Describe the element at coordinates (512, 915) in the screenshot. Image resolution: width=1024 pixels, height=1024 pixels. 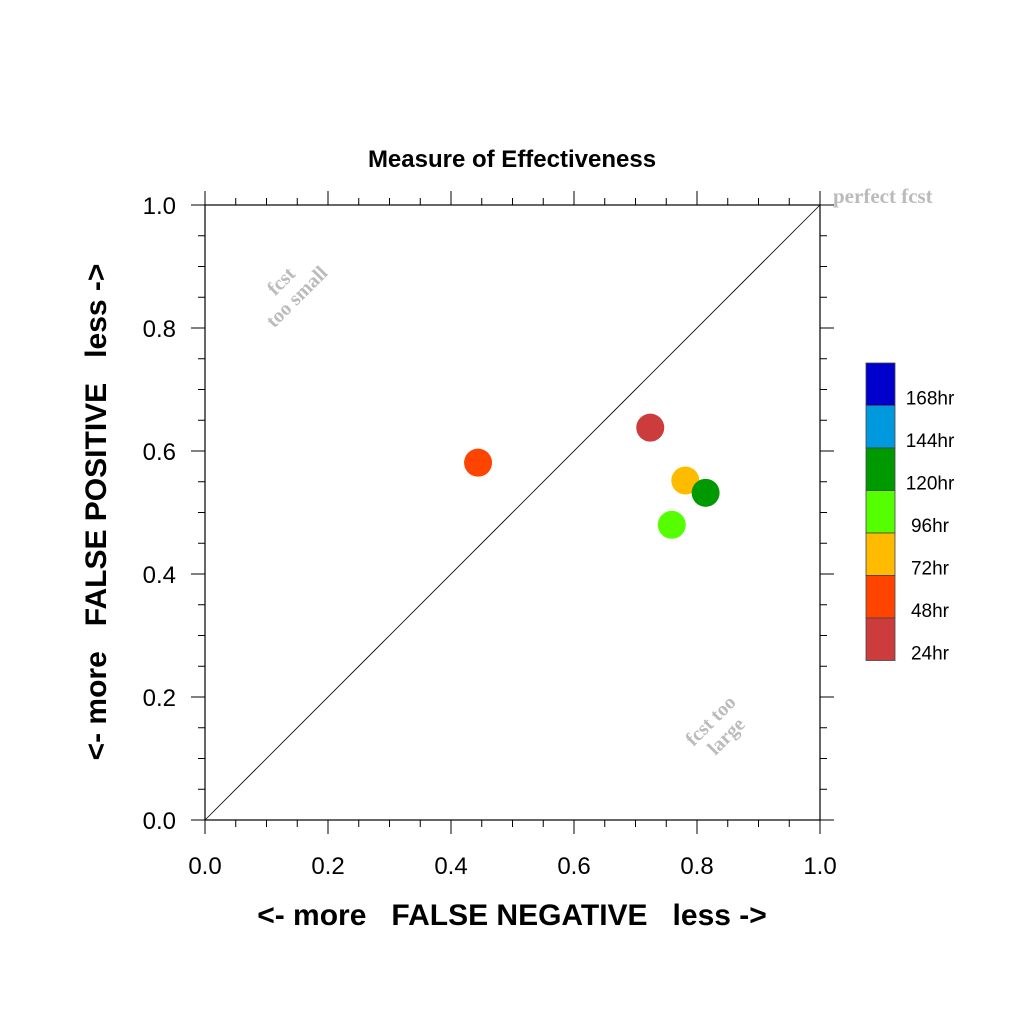
I see `x-axis-label: <- more FALSE NEGATIVE less ->` at that location.